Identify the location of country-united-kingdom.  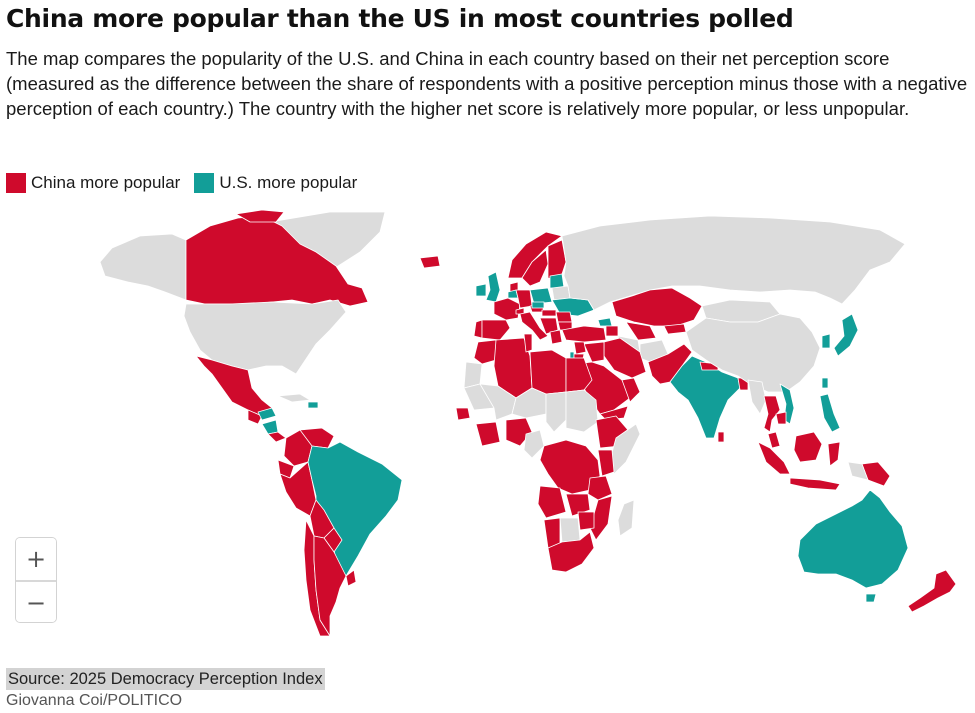
(493, 287).